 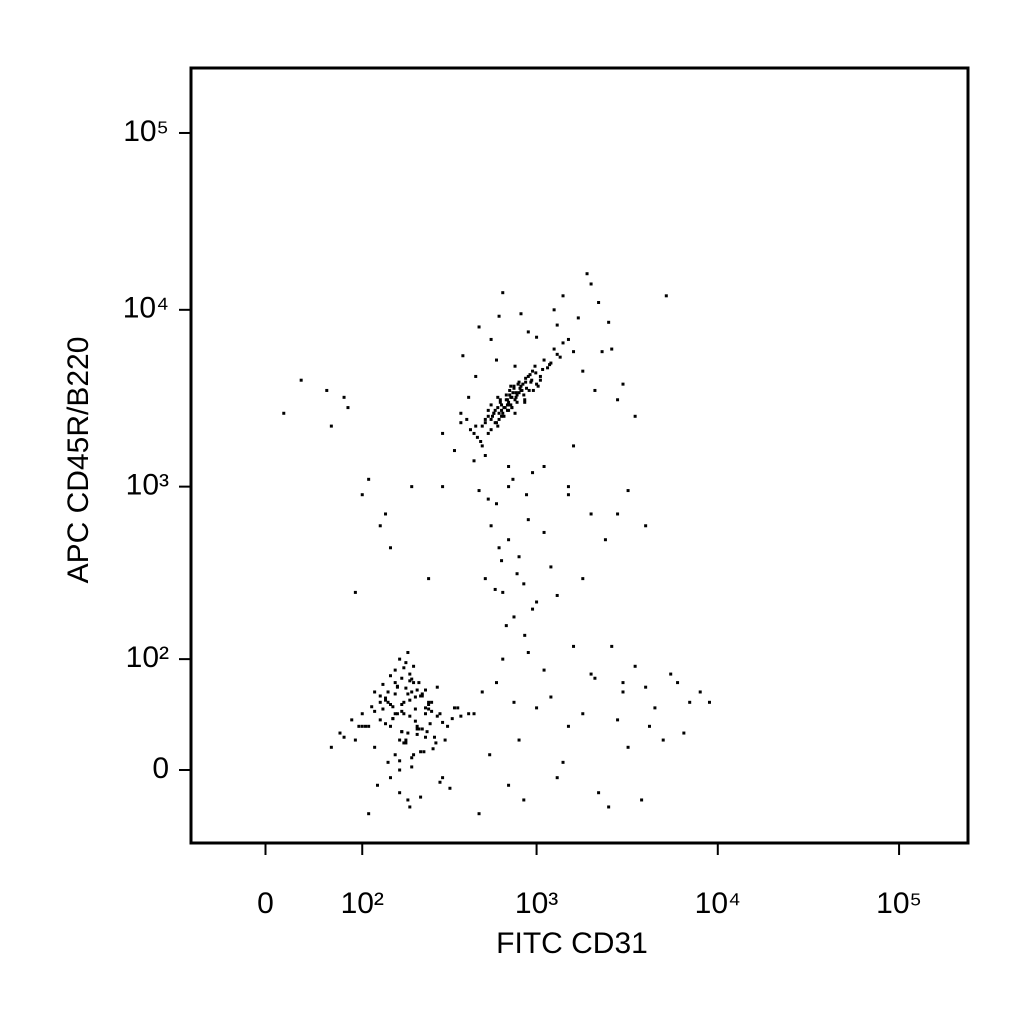 What do you see at coordinates (146, 308) in the screenshot?
I see `y-tick-label: 10⁴` at bounding box center [146, 308].